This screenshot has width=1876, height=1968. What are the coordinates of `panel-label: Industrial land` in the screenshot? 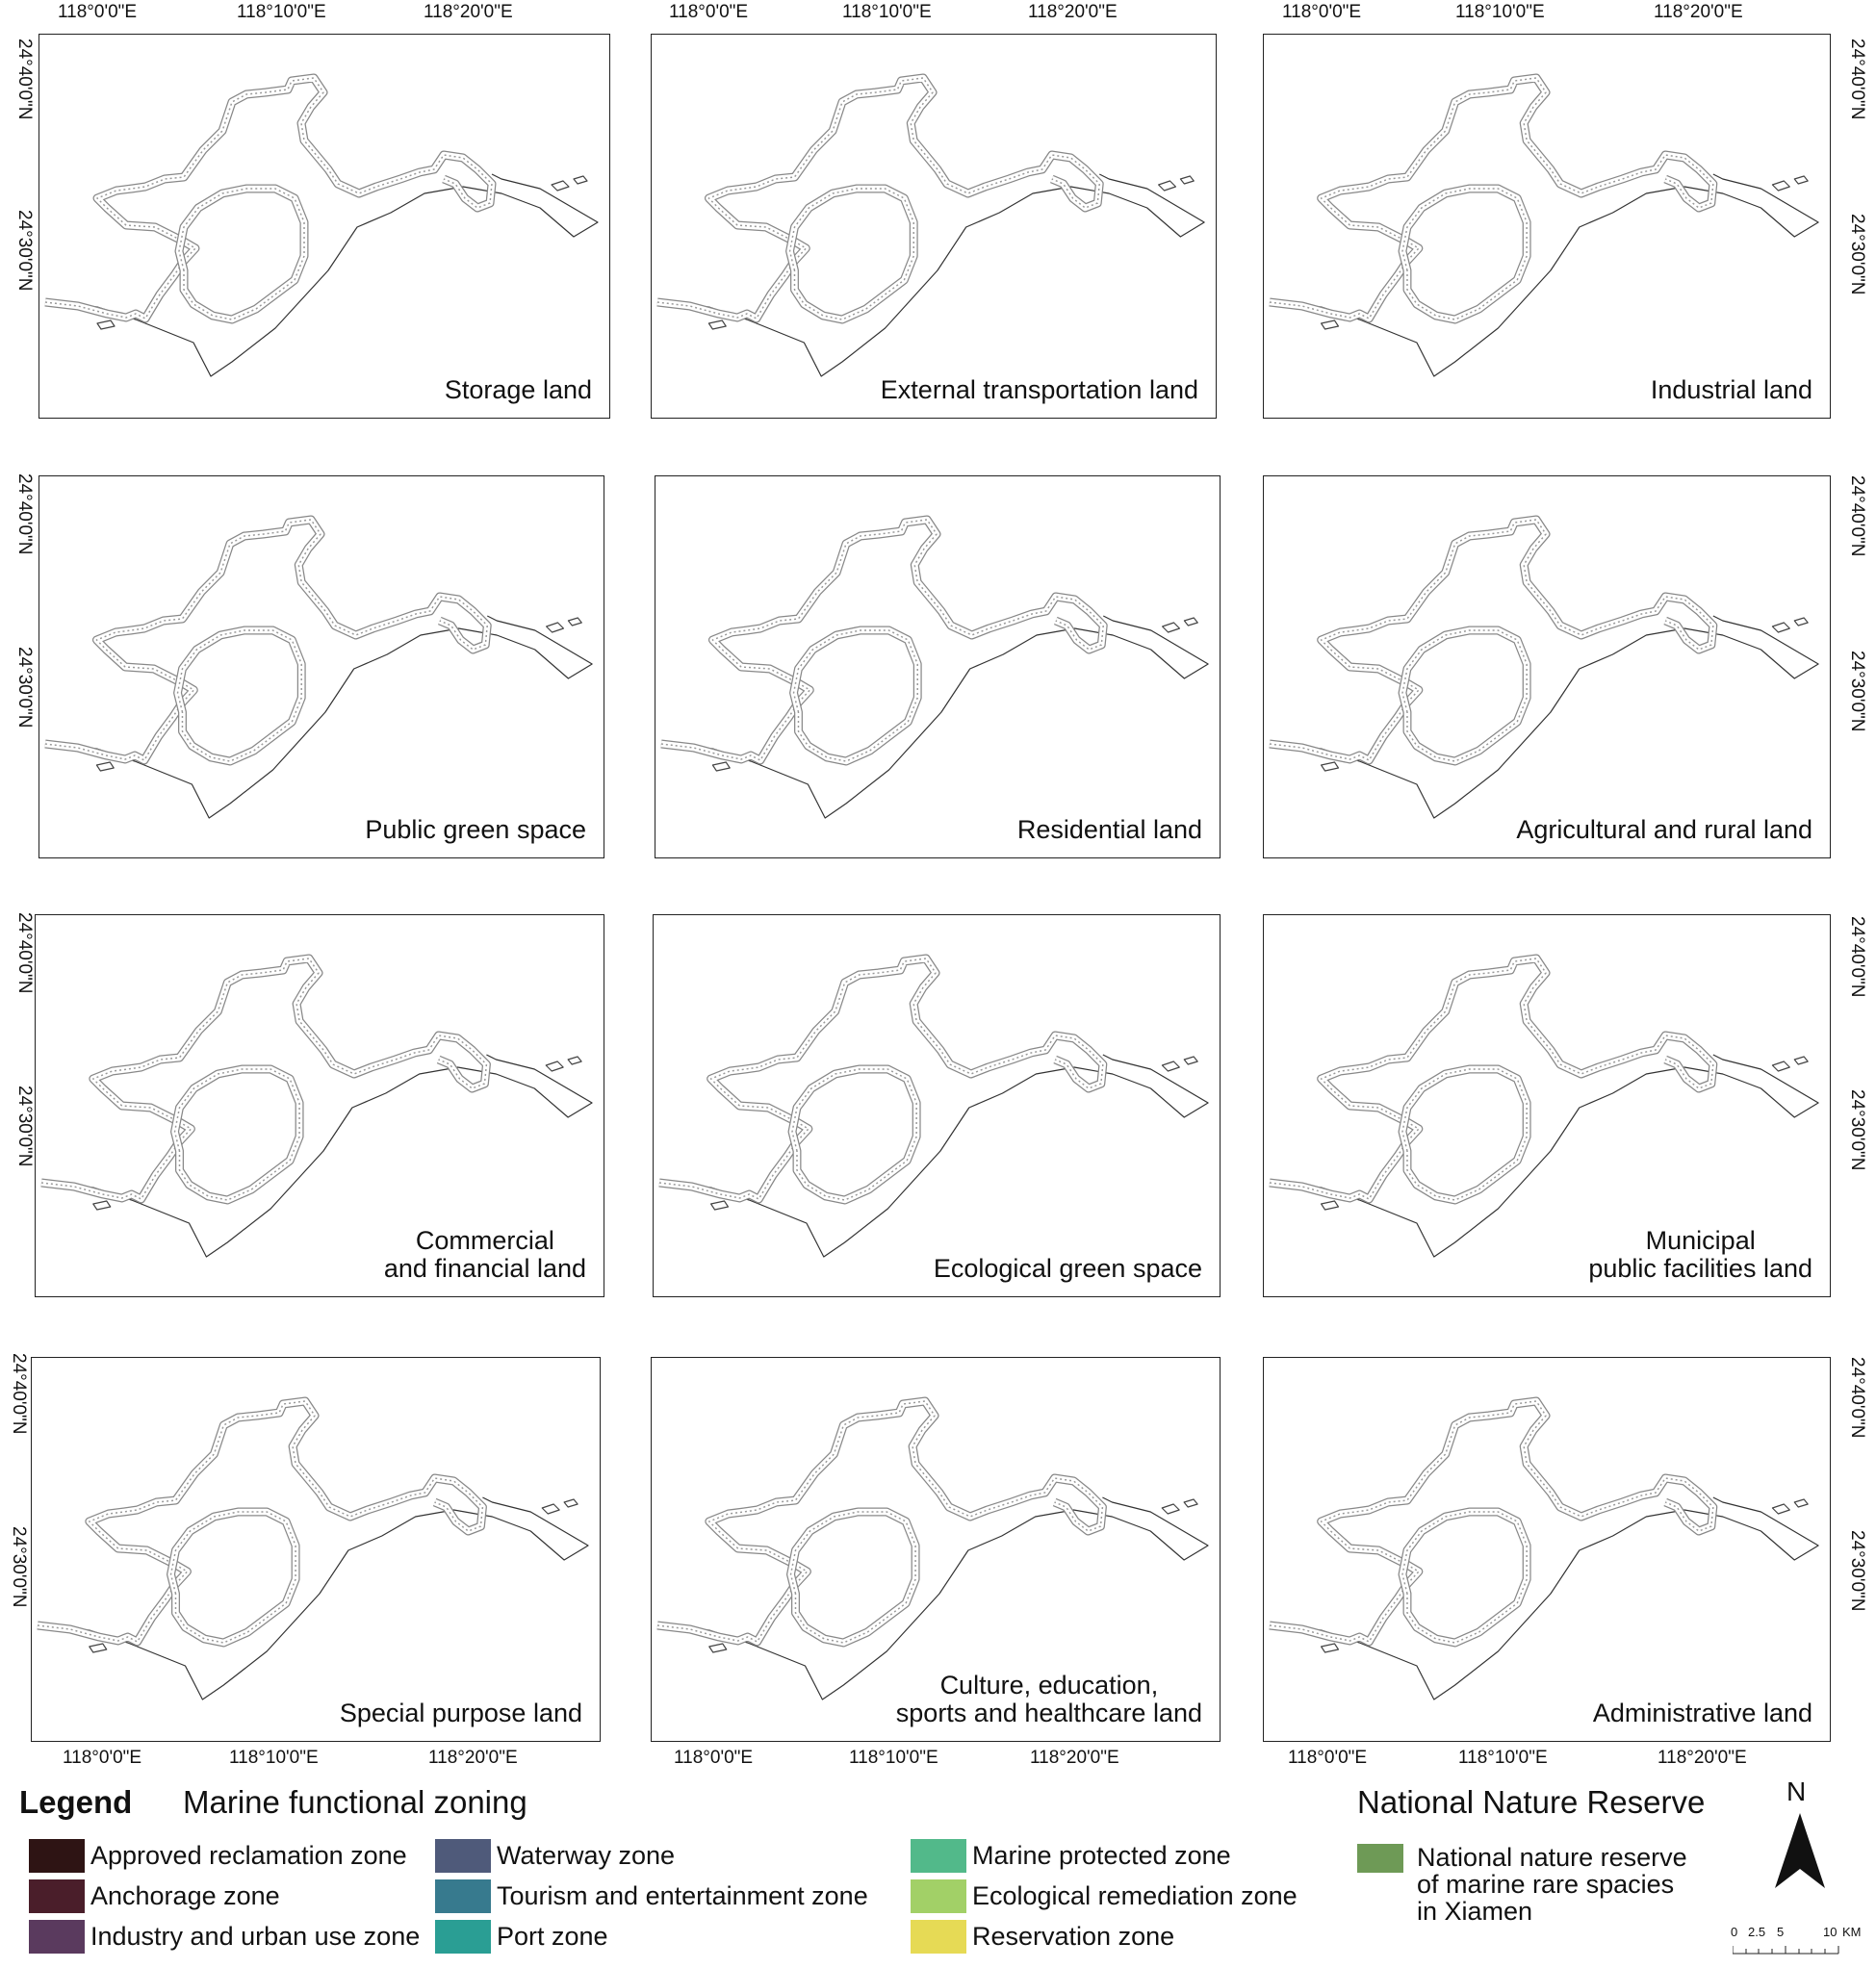 It's located at (1731, 389).